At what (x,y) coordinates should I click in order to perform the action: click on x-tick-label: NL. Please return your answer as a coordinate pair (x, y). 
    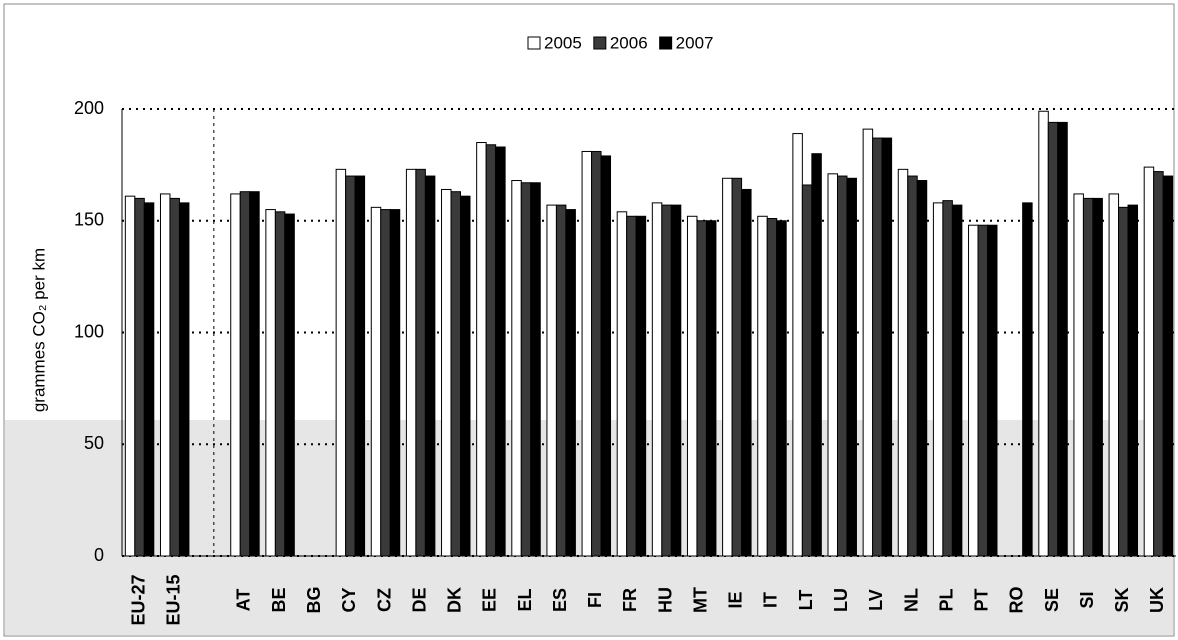
    Looking at the image, I should click on (911, 600).